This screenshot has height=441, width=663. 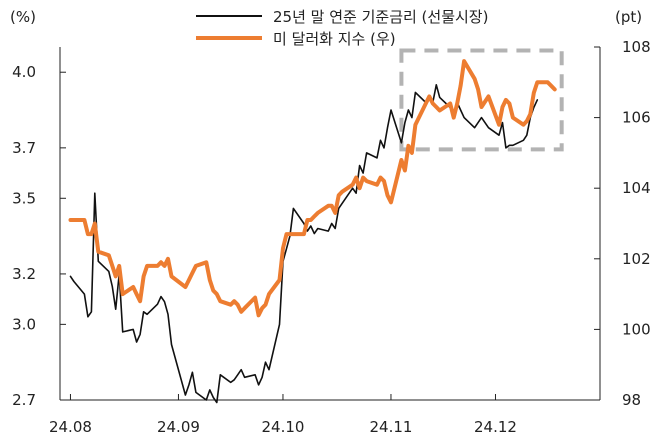 I want to click on left-tick-label: 3.5, so click(x=24, y=198).